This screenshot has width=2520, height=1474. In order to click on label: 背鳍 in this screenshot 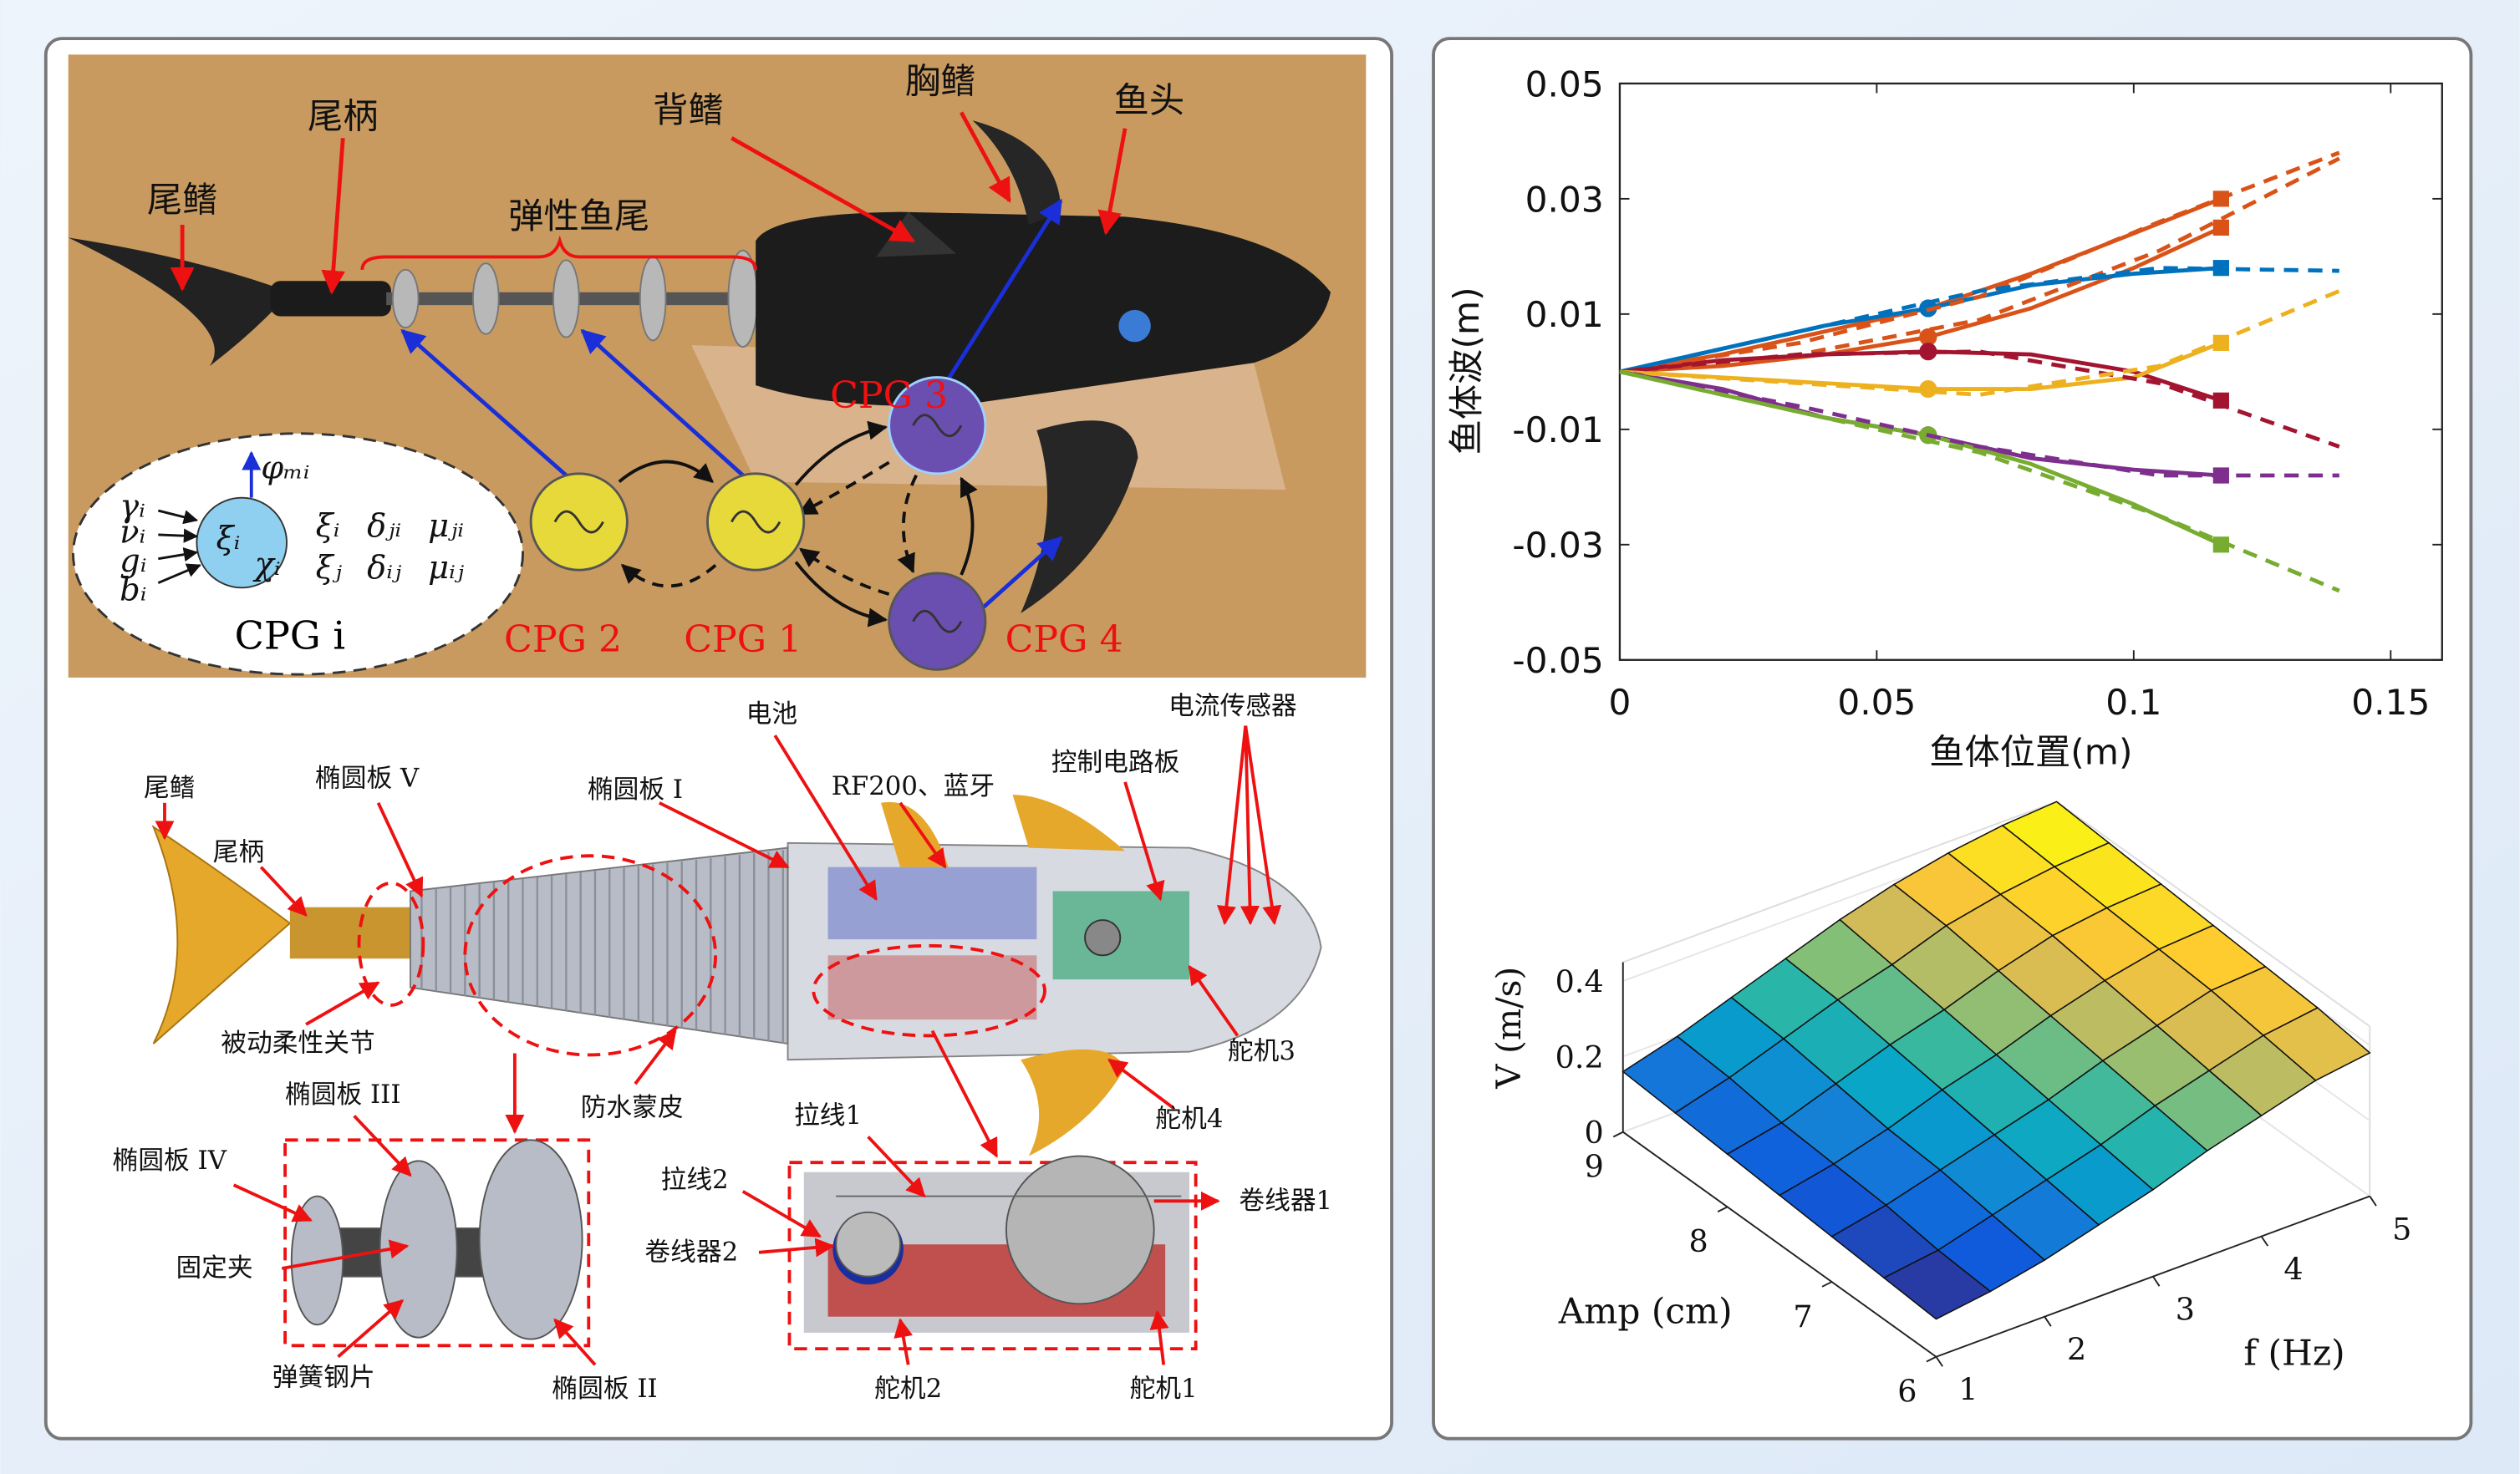, I will do `click(688, 109)`.